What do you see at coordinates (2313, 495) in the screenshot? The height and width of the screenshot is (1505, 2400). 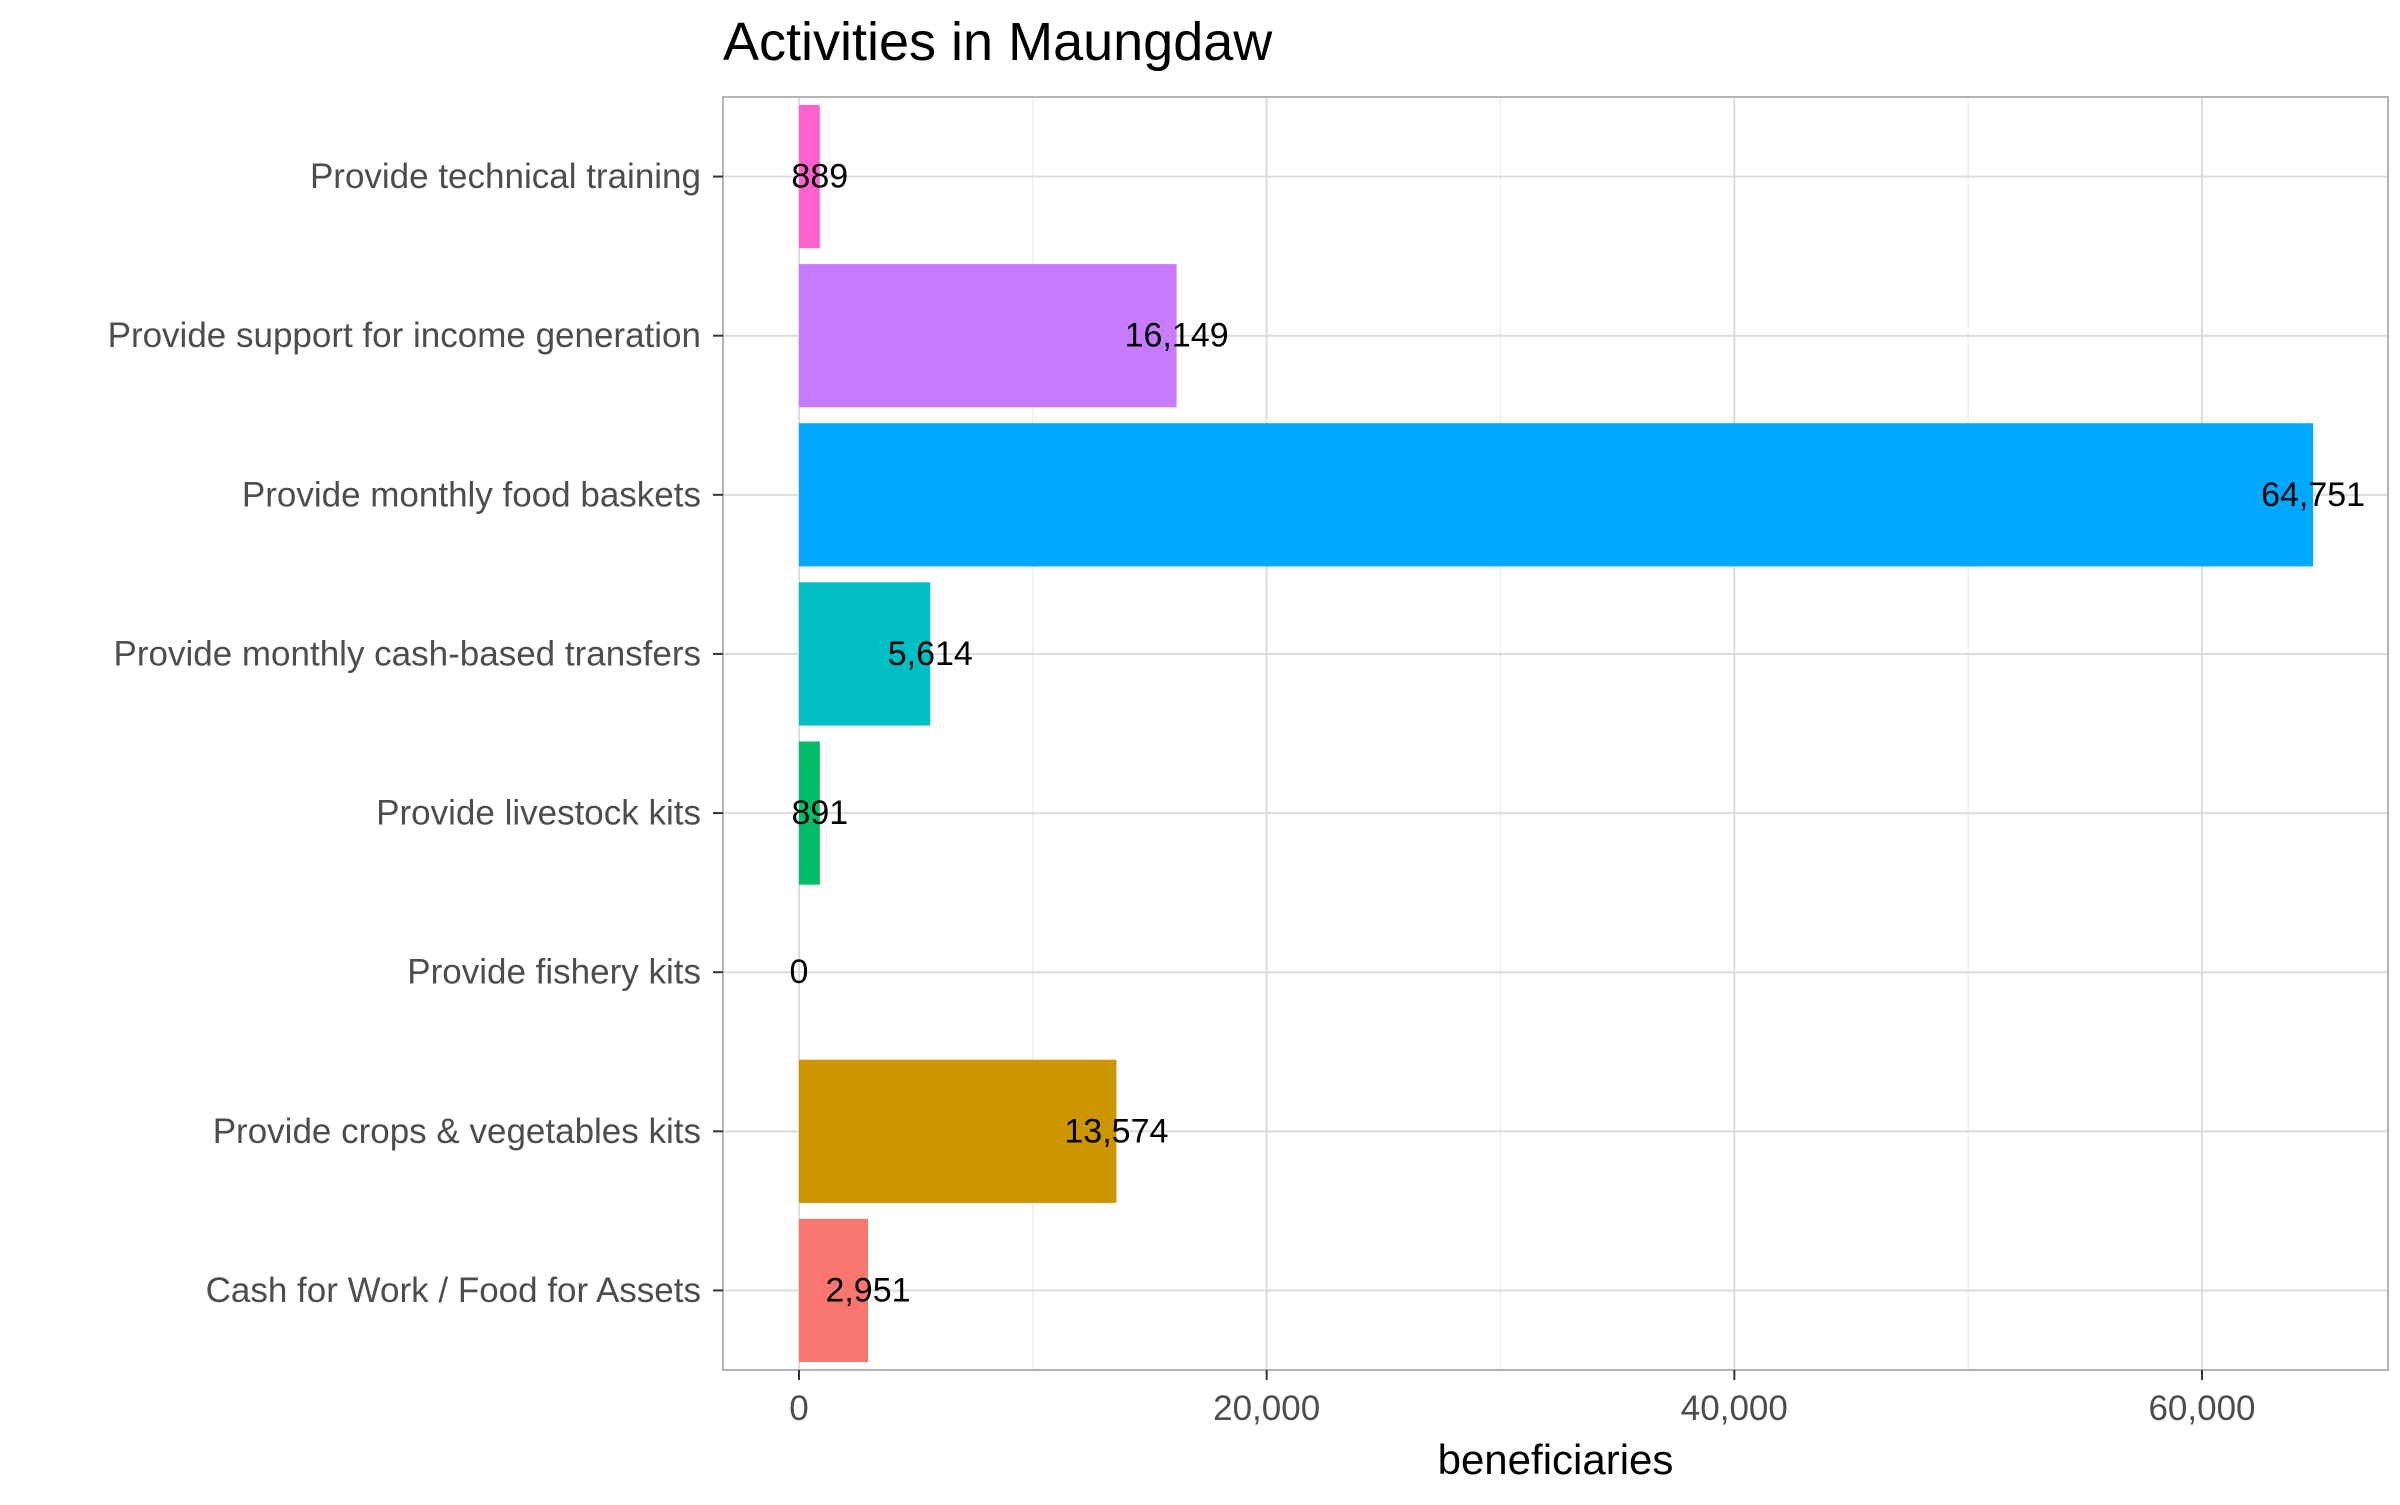 I see `bar-value-label: 64,751` at bounding box center [2313, 495].